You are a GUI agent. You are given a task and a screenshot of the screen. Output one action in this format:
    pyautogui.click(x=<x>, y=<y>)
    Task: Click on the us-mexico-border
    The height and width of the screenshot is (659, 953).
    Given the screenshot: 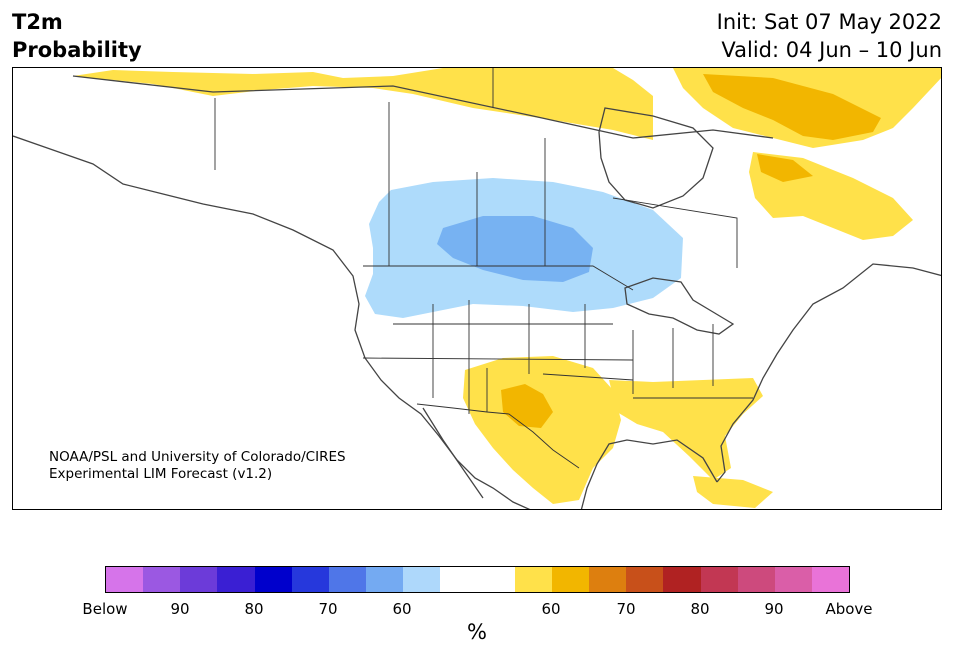 What is the action you would take?
    pyautogui.click(x=498, y=436)
    